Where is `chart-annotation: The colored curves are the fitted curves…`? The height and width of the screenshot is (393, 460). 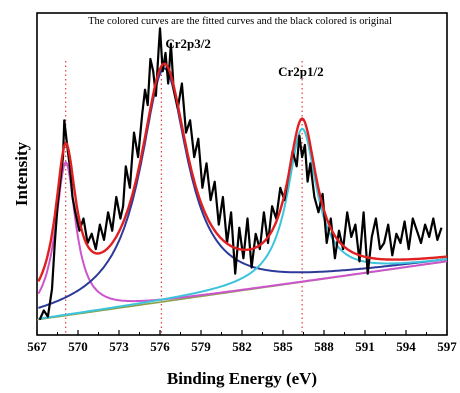
chart-annotation: The colored curves are the fitted curves… is located at coordinates (240, 21).